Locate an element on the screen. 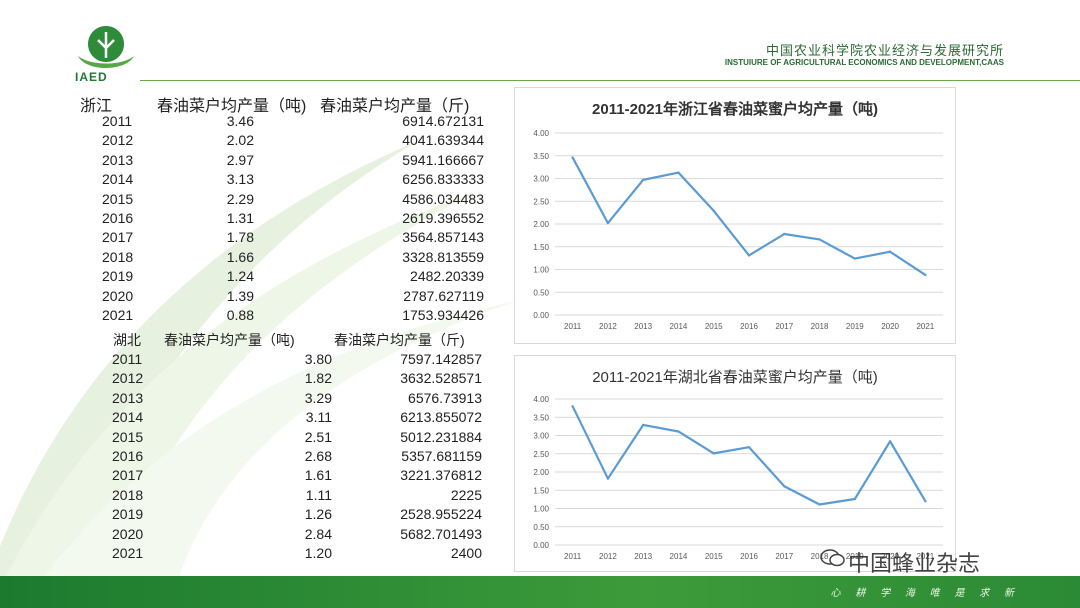 The height and width of the screenshot is (608, 1080). chart-title: 2011-2021年湖北省春油菜蜜户均产量（吨) is located at coordinates (735, 377).